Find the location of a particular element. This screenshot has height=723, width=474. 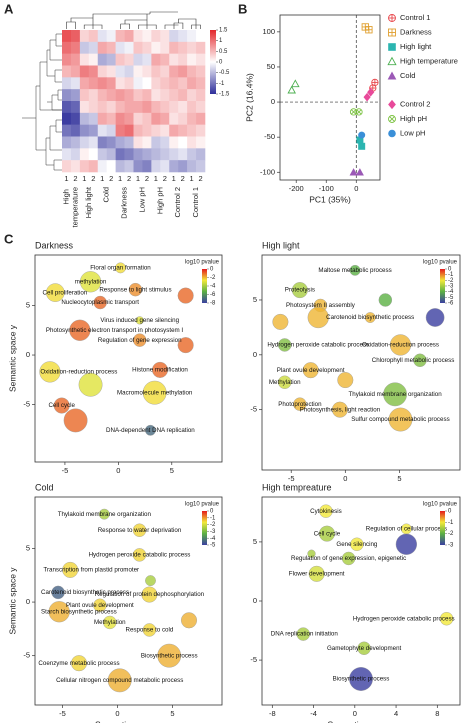

bubble-label: Gene silencing is located at coordinates (356, 544).